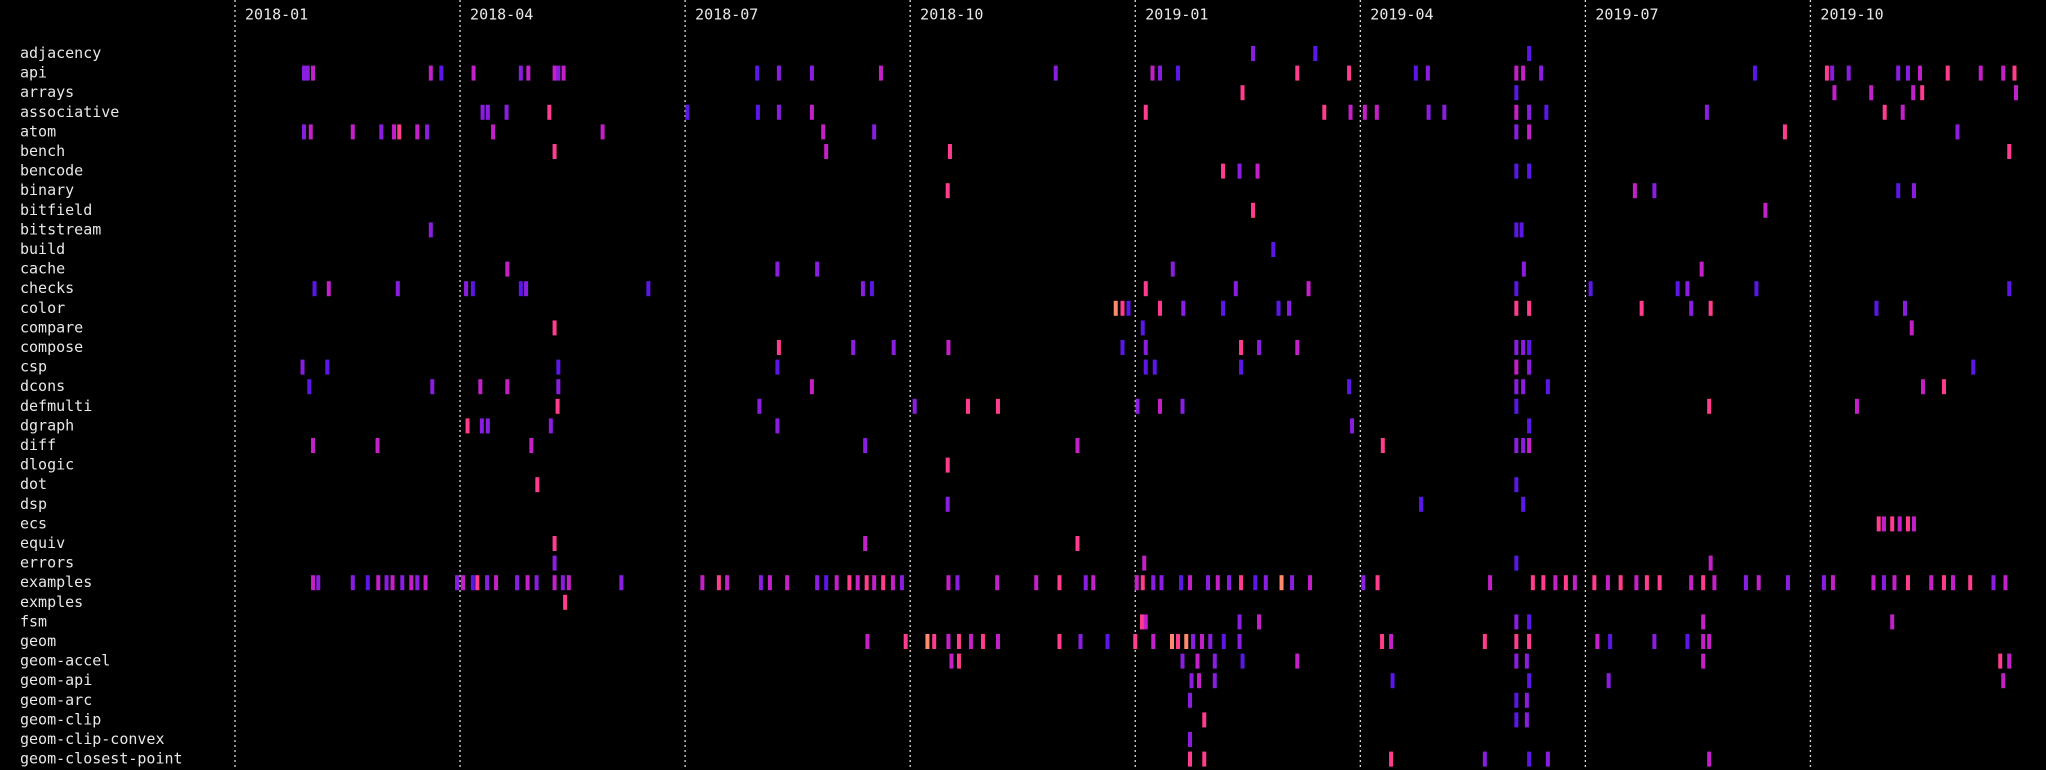  What do you see at coordinates (38, 131) in the screenshot?
I see `row-label: atom` at bounding box center [38, 131].